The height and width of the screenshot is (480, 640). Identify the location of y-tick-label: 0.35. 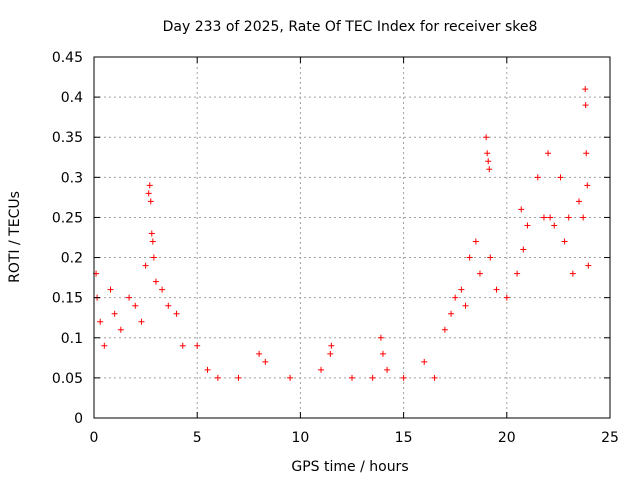
(67, 138).